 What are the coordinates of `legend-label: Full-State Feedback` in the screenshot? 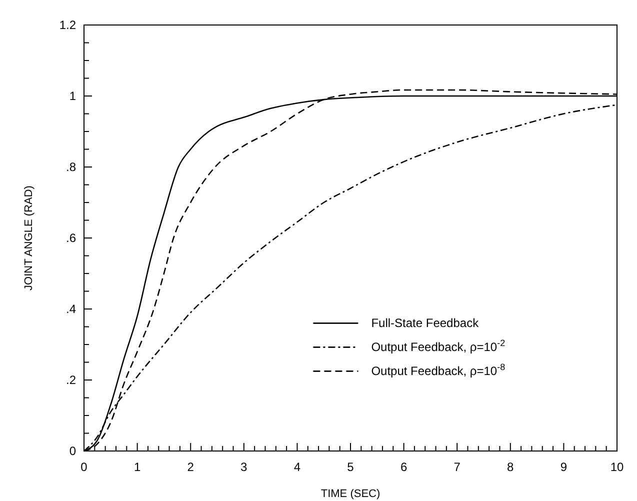 It's located at (425, 323).